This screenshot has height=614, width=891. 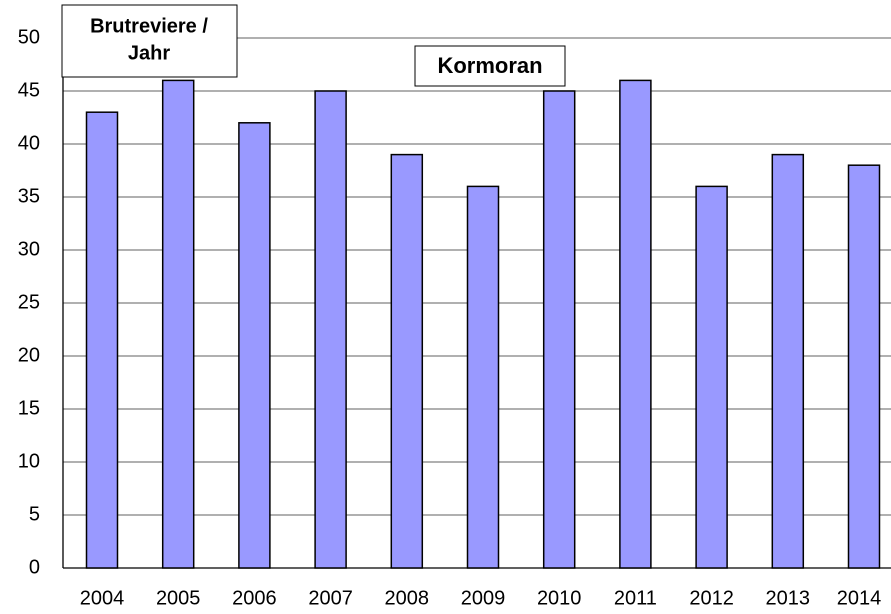 I want to click on x-tick-label: 2012, so click(x=711, y=598).